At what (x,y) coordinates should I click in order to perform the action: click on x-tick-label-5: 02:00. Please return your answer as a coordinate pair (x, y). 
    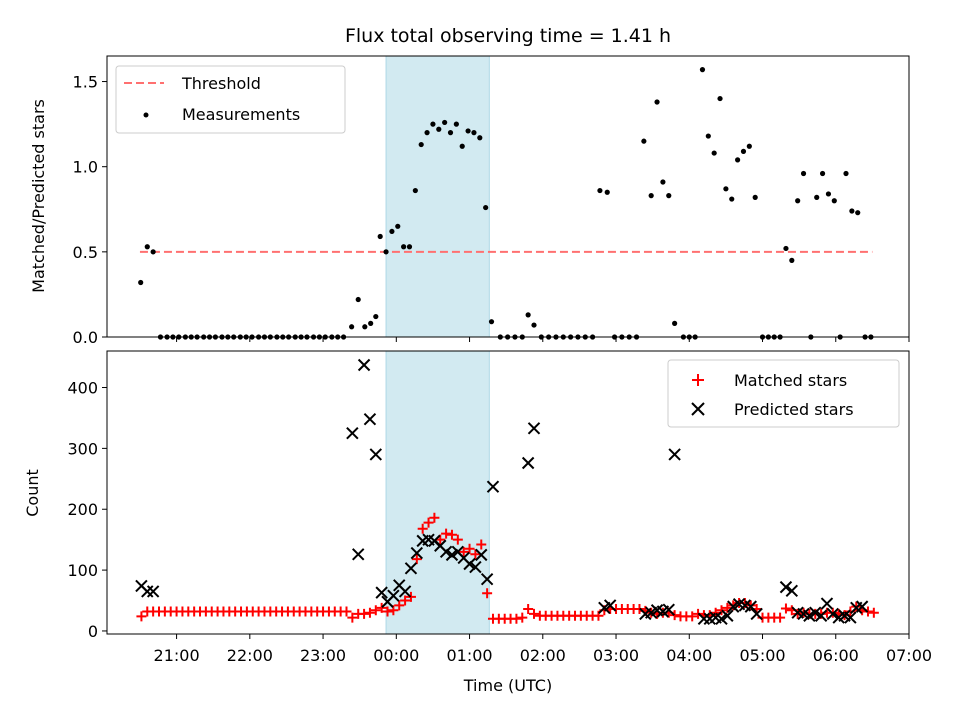
    Looking at the image, I should click on (543, 655).